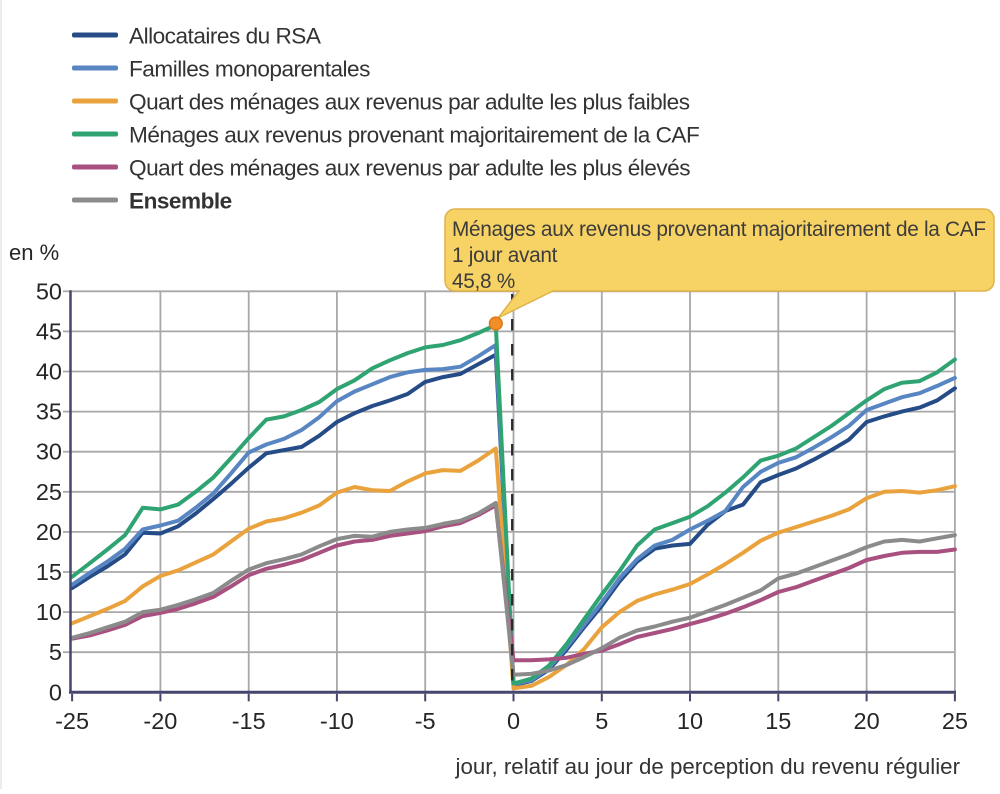 The width and height of the screenshot is (1000, 794). I want to click on svg-text: 35, so click(49, 412).